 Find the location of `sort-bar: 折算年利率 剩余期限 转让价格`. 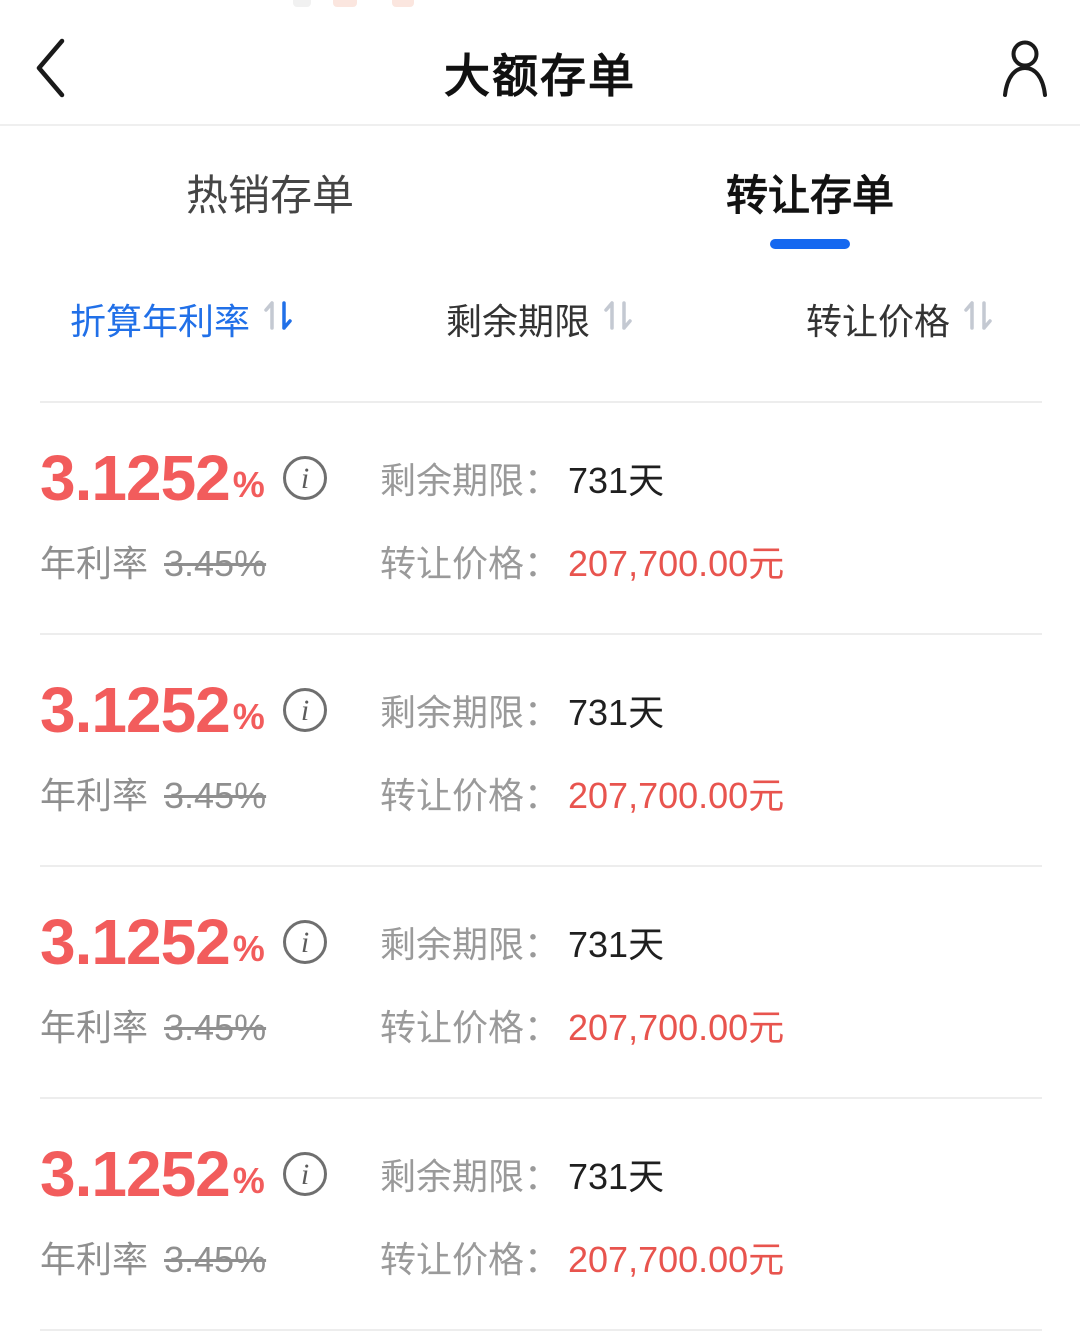

sort-bar: 折算年利率 剩余期限 转让价格 is located at coordinates (540, 319).